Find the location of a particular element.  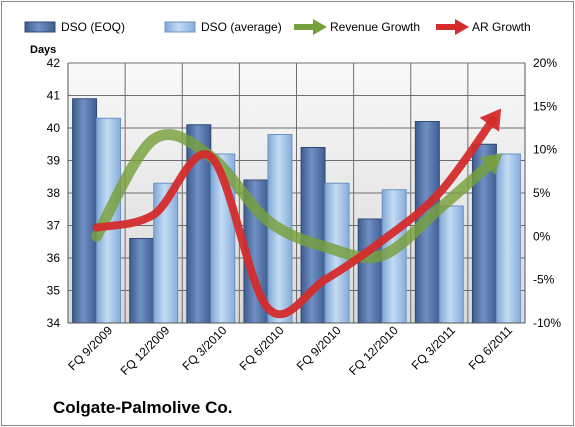

y2-tick-label: 10% is located at coordinates (545, 150).